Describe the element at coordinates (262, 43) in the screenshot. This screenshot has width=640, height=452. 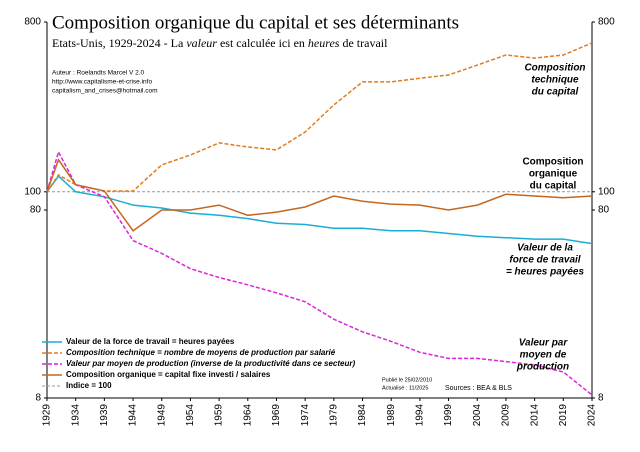
I see `subtitle-part: est calculée ici en` at that location.